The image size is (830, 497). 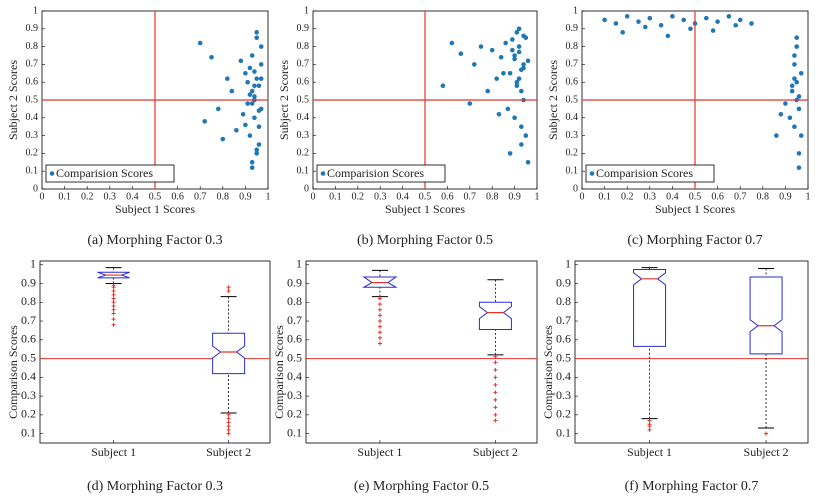 What do you see at coordinates (155, 196) in the screenshot?
I see `x-tick-label: 0.5` at bounding box center [155, 196].